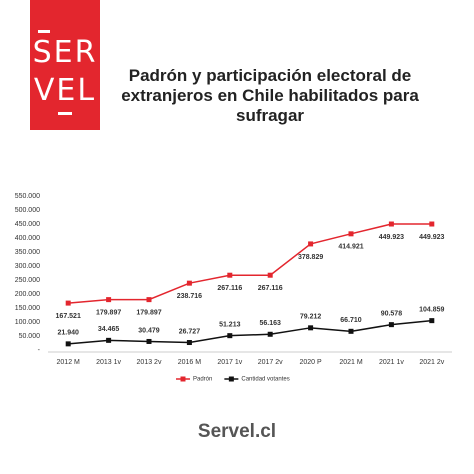 This screenshot has height=474, width=474. Describe the element at coordinates (27, 294) in the screenshot. I see `y-tick-label: 200.000` at that location.